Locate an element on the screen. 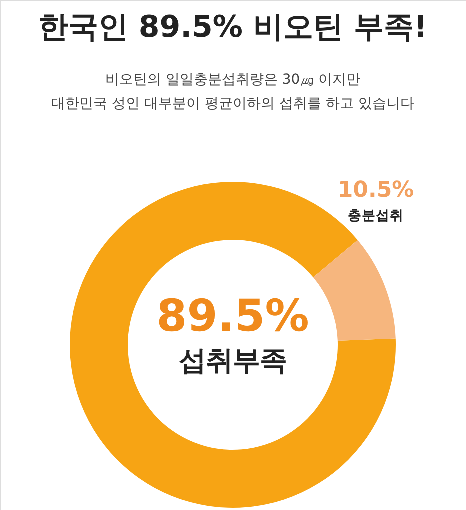  donut-slice is located at coordinates (354, 290).